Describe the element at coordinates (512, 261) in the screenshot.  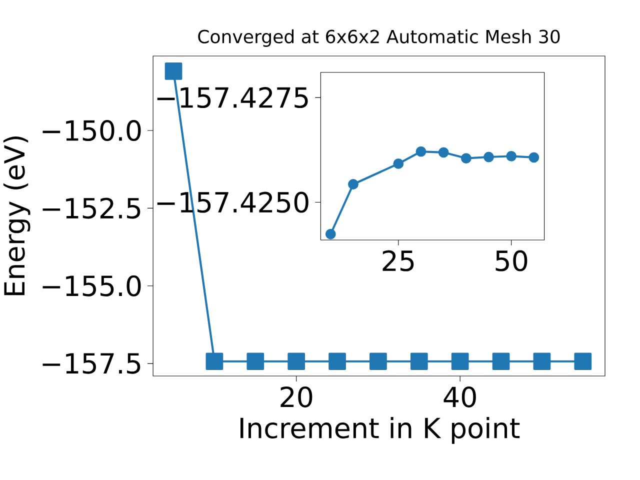
I see `x-tick-label: 50` at that location.